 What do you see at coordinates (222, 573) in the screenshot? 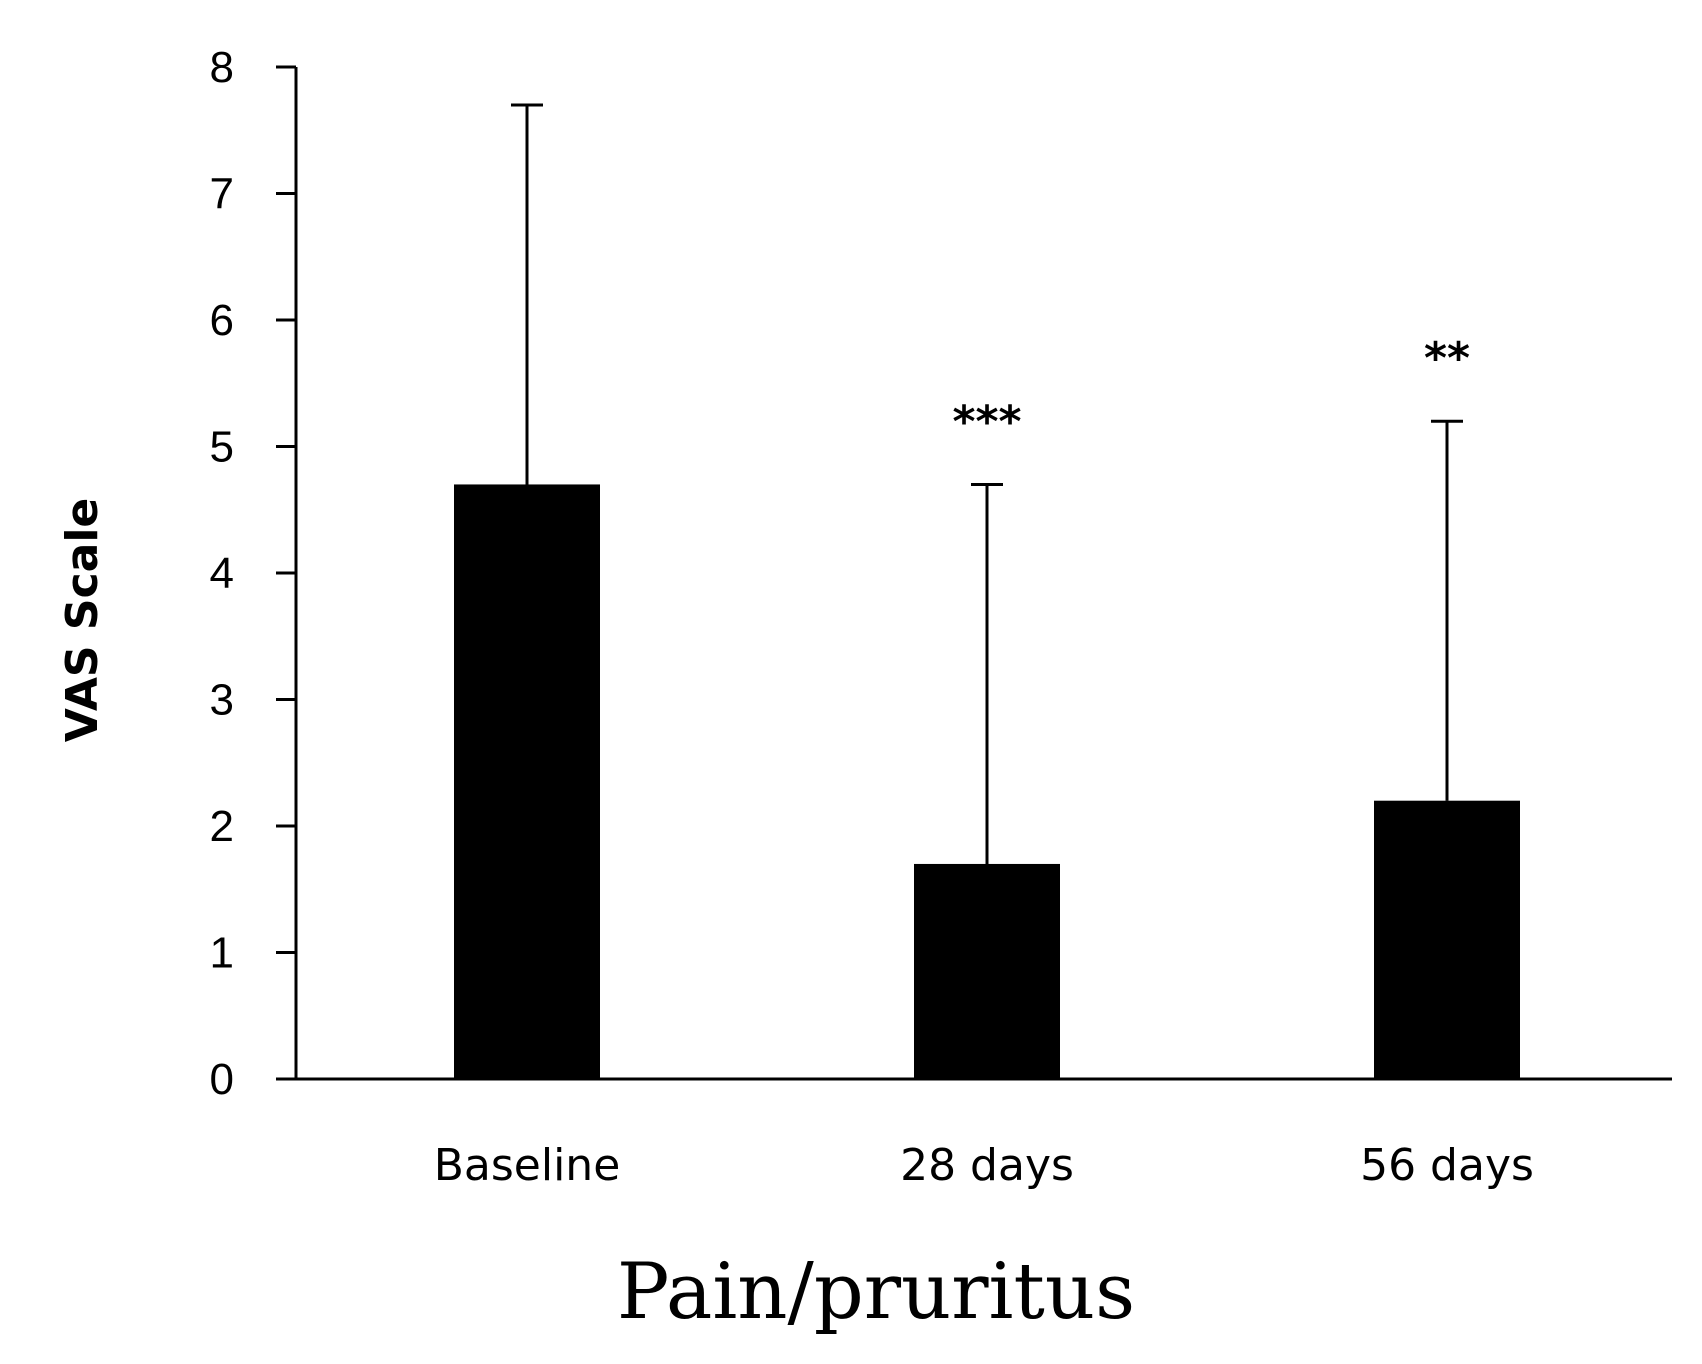
I see `y-tick-label: 4` at bounding box center [222, 573].